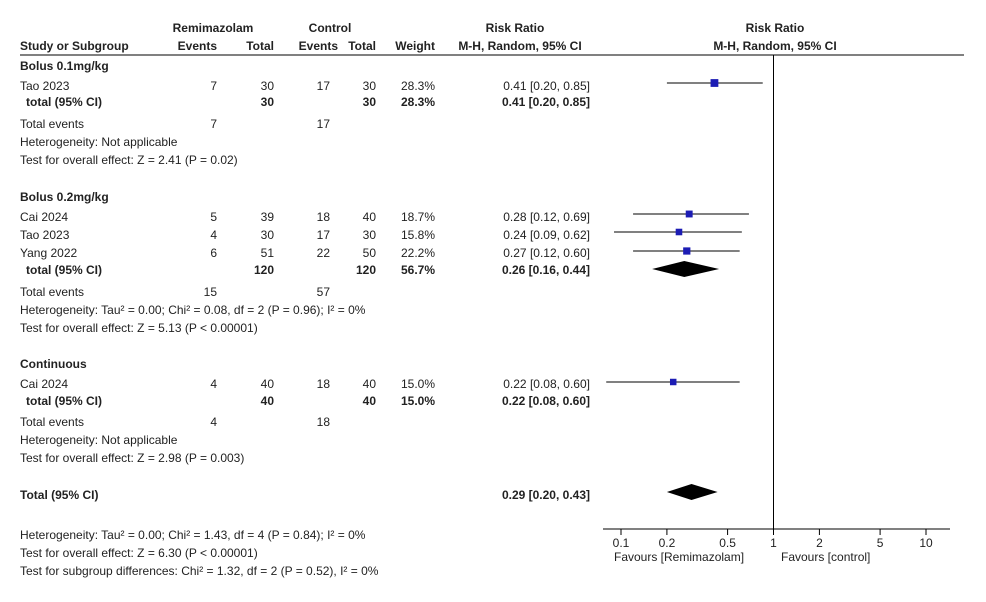 Image resolution: width=986 pixels, height=602 pixels. I want to click on study-name: Yang 2022, so click(49, 253).